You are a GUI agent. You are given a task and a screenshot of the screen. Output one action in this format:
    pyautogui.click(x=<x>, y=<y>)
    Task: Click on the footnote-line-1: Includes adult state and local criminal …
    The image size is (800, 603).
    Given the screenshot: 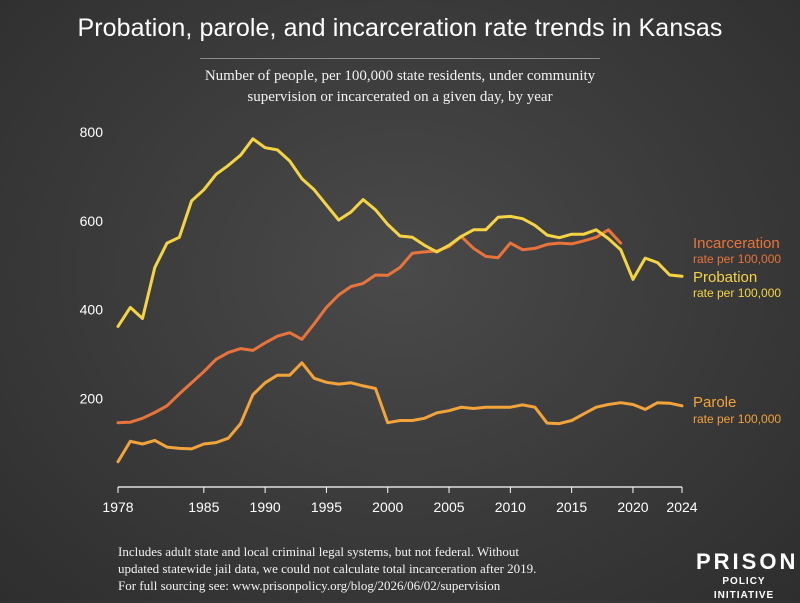 What is the action you would take?
    pyautogui.click(x=319, y=551)
    